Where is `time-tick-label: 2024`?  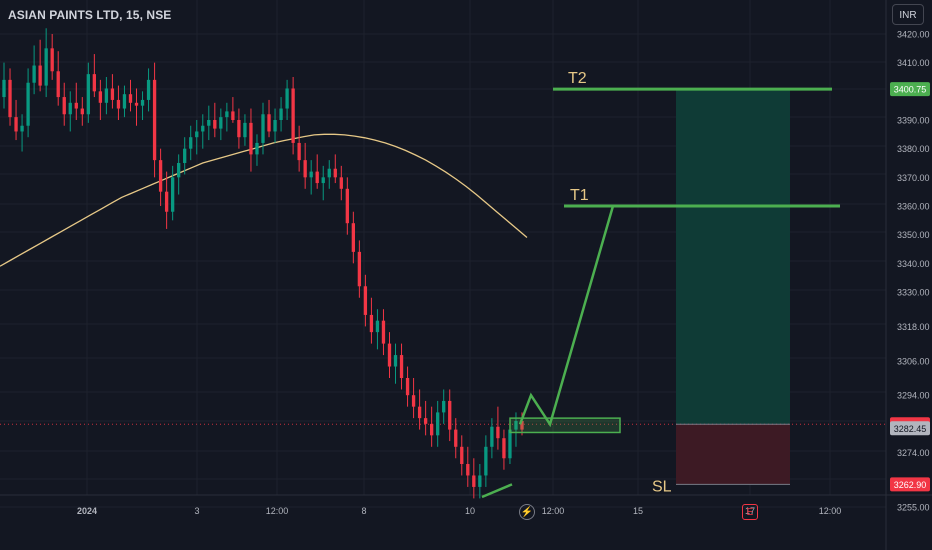 time-tick-label: 2024 is located at coordinates (87, 511).